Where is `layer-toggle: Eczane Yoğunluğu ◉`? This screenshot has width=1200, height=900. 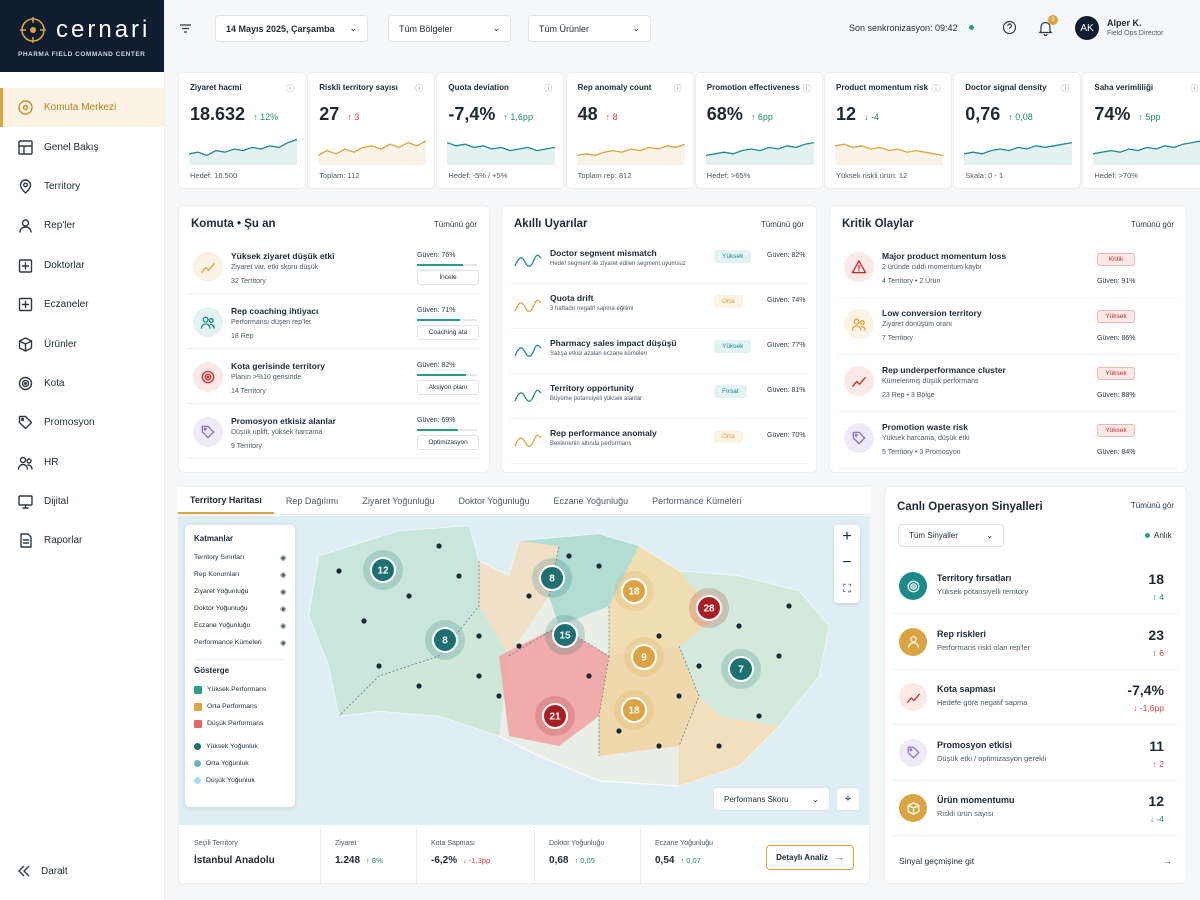 layer-toggle: Eczane Yoğunluğu ◉ is located at coordinates (240, 625).